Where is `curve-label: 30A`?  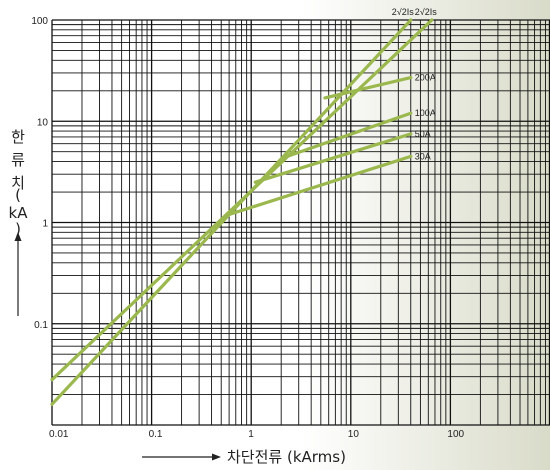
curve-label: 30A is located at coordinates (423, 156).